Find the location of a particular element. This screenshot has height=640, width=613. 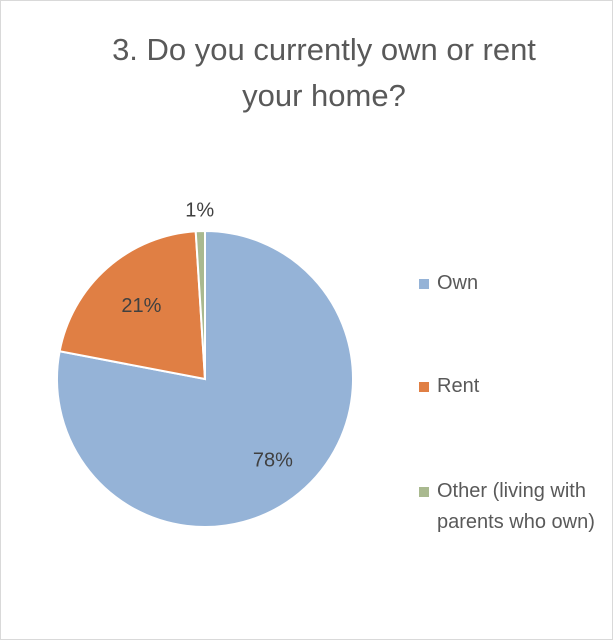

legend-label: Other (living with parents who own) is located at coordinates (516, 506).